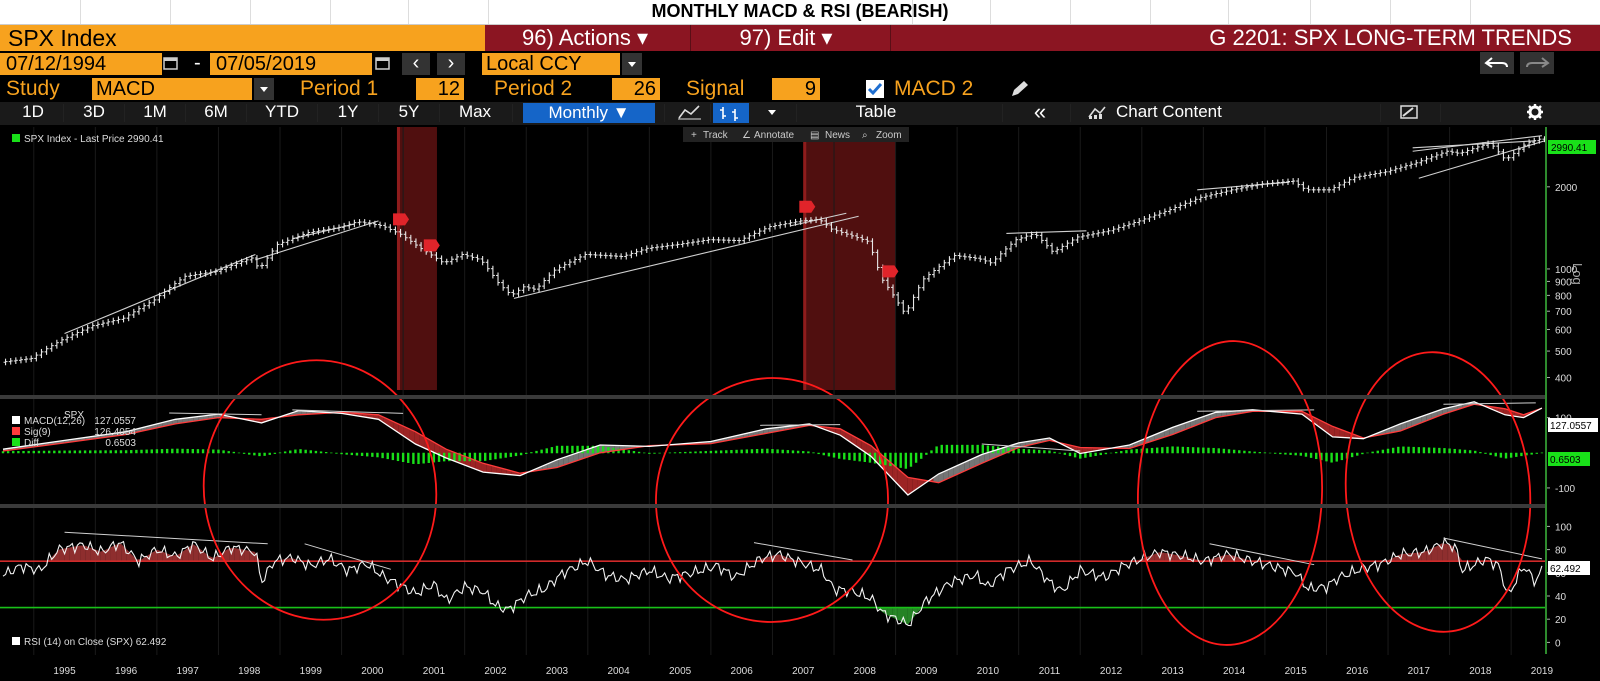 The height and width of the screenshot is (681, 1600). What do you see at coordinates (291, 64) in the screenshot?
I see `end-date-field: 07/05/2019` at bounding box center [291, 64].